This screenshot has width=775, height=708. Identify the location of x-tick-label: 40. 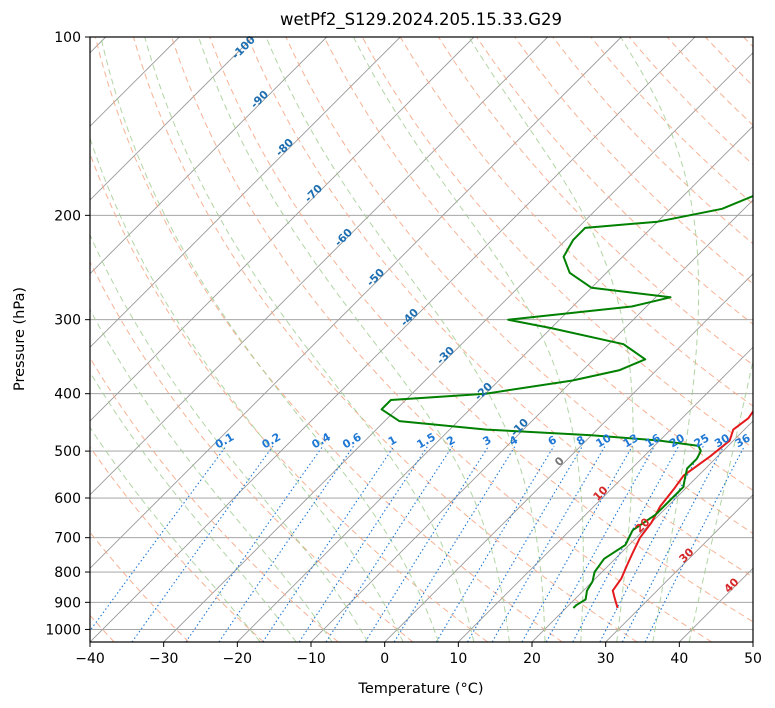
(679, 659).